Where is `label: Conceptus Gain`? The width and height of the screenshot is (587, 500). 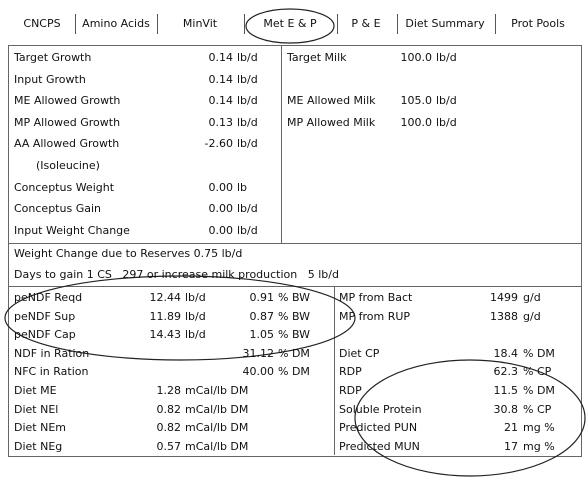 label: Conceptus Gain is located at coordinates (57, 209).